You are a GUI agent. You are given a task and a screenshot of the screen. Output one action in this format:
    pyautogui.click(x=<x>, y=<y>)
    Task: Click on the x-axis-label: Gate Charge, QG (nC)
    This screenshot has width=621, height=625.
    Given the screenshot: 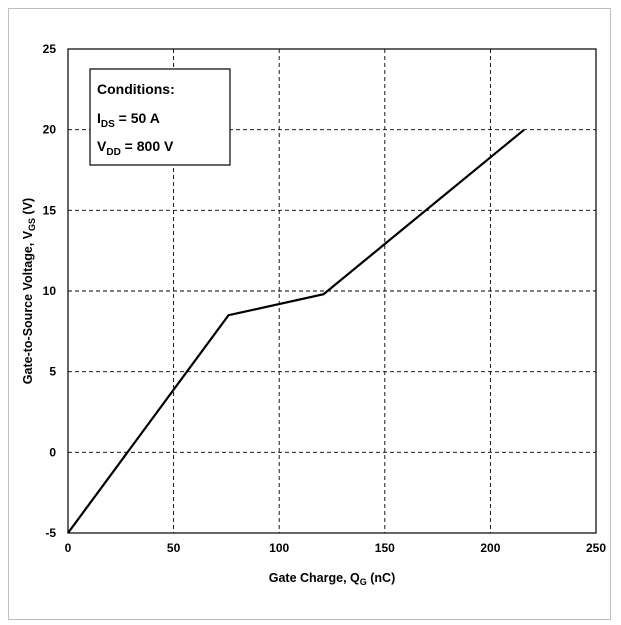 What is the action you would take?
    pyautogui.click(x=332, y=579)
    